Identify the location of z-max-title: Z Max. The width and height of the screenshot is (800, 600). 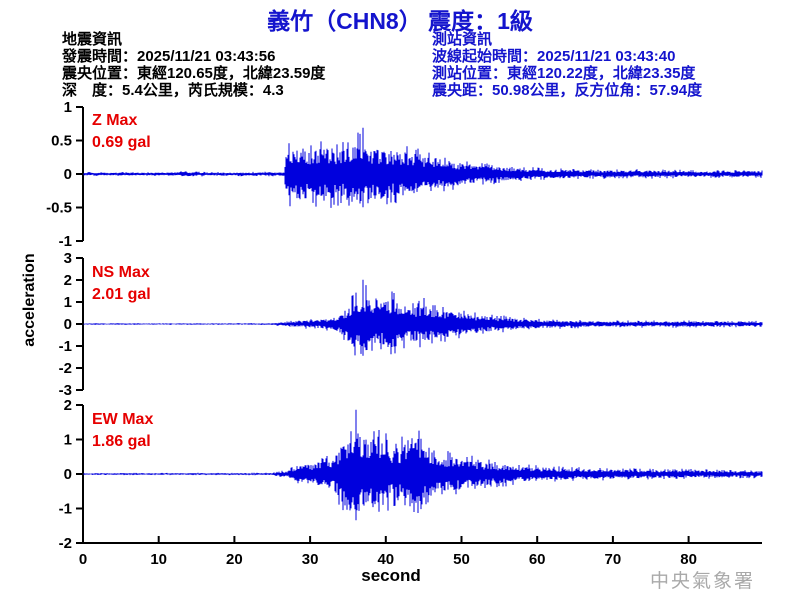
(115, 120).